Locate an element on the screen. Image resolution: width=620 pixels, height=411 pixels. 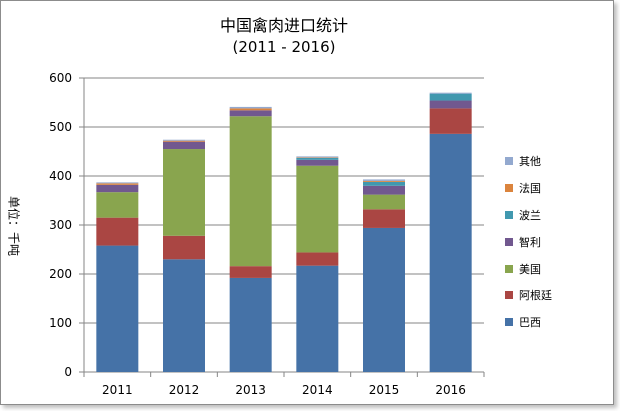
legend-item: 阿根廷 is located at coordinates (555, 295).